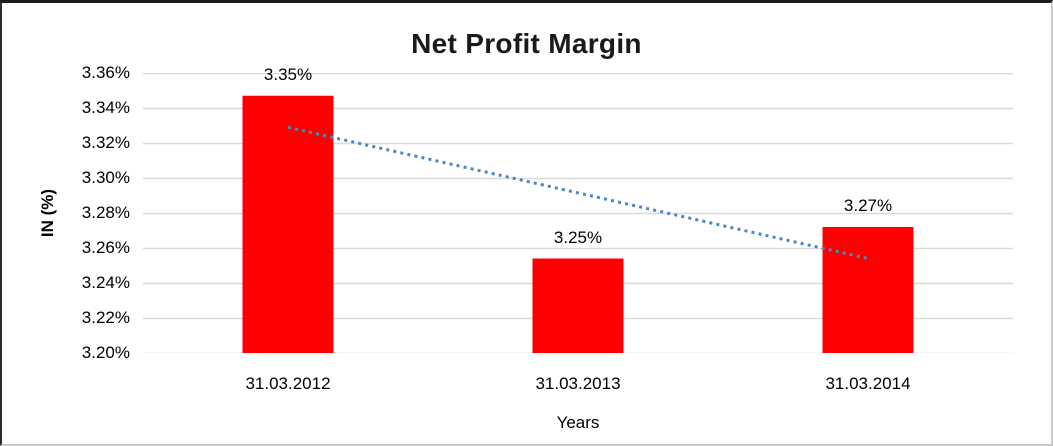 This screenshot has height=446, width=1053. What do you see at coordinates (105, 317) in the screenshot?
I see `y-tick-label: 3.22%` at bounding box center [105, 317].